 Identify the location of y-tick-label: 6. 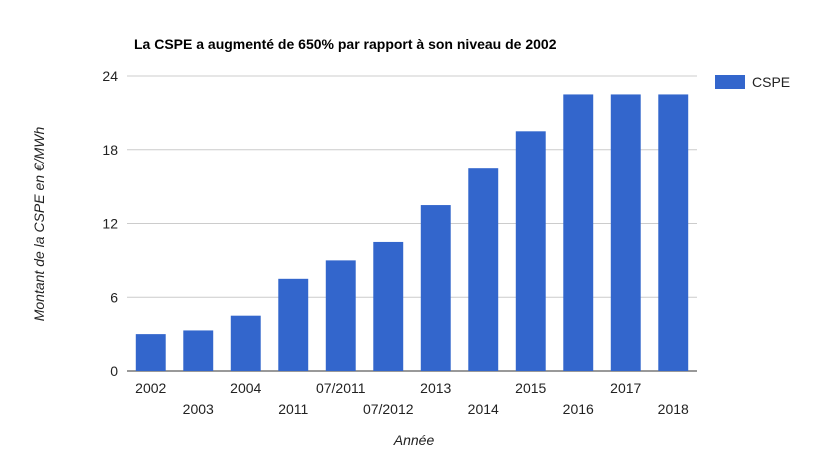
(114, 297).